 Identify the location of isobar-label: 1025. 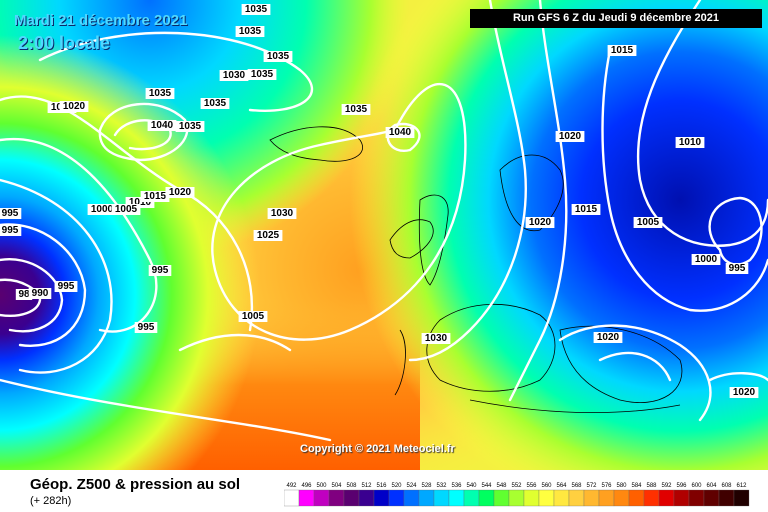
(268, 235).